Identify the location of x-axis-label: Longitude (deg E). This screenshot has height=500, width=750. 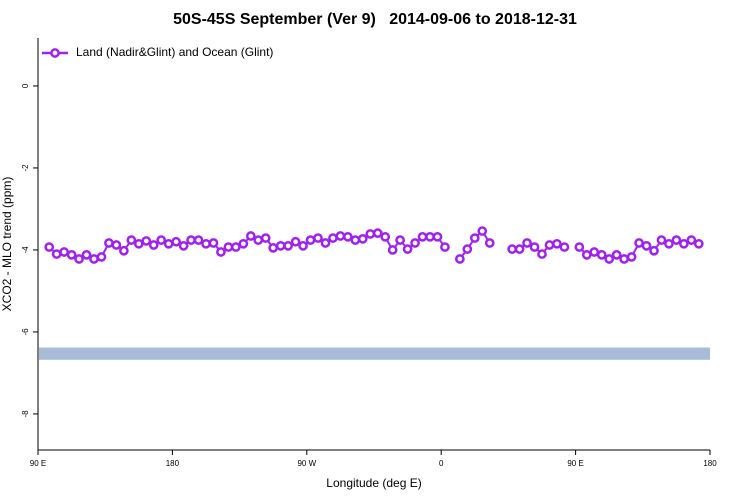
(373, 483).